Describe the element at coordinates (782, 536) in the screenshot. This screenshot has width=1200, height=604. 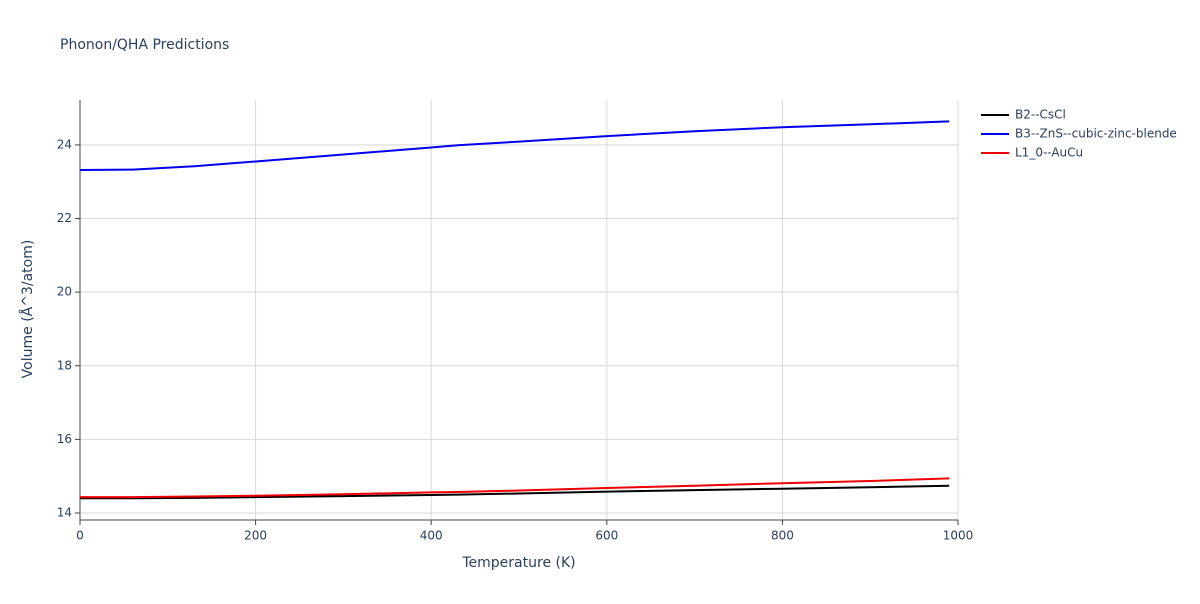
I see `x-tick-label: 800` at that location.